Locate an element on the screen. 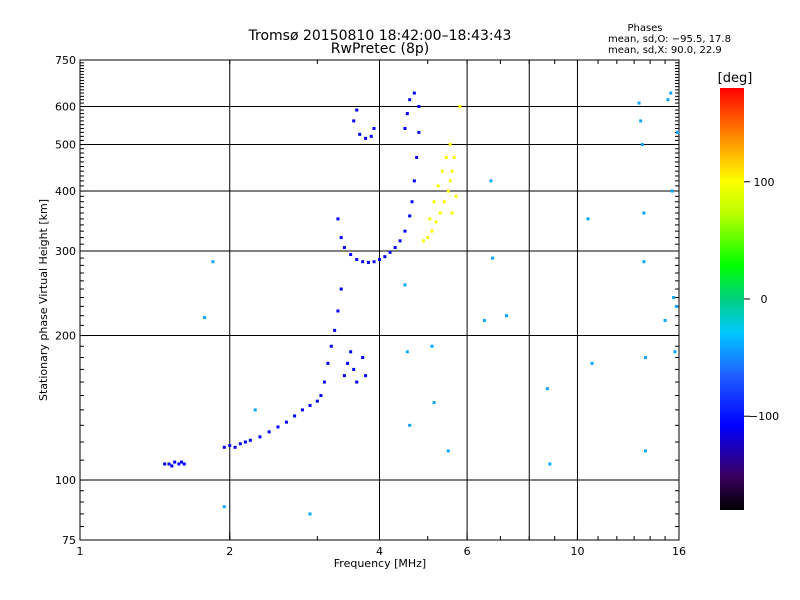 The width and height of the screenshot is (800, 600). x-tick-label: 1 is located at coordinates (80, 551).